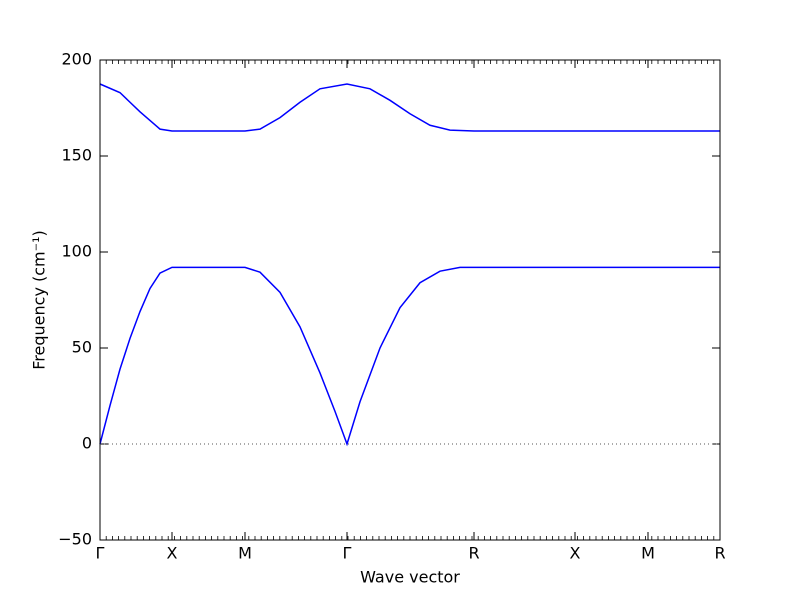 This screenshot has width=800, height=600. I want to click on y-tick-label: 50, so click(82, 347).